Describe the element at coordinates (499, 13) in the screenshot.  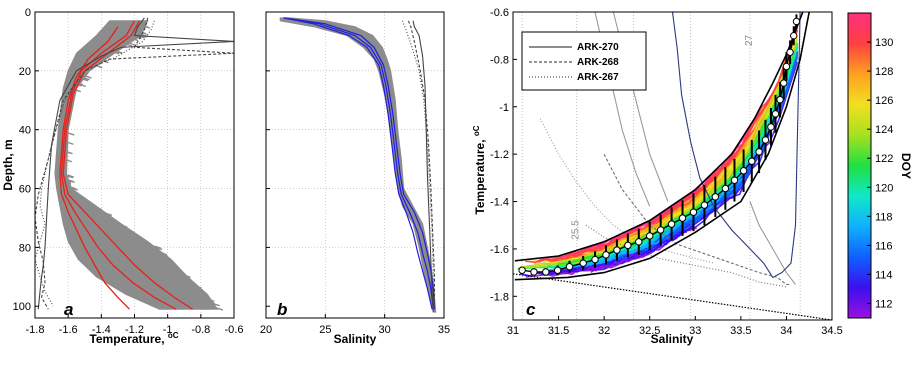
I see `panel-c-ytick-label: -0.6` at that location.